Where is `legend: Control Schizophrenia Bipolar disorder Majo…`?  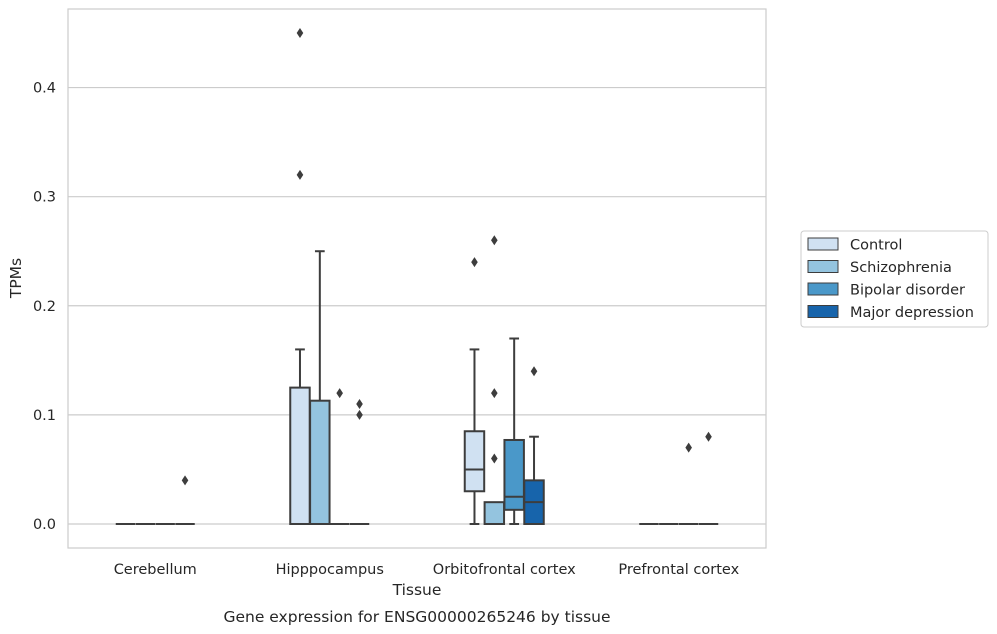
legend: Control Schizophrenia Bipolar disorder Majo… is located at coordinates (894, 279).